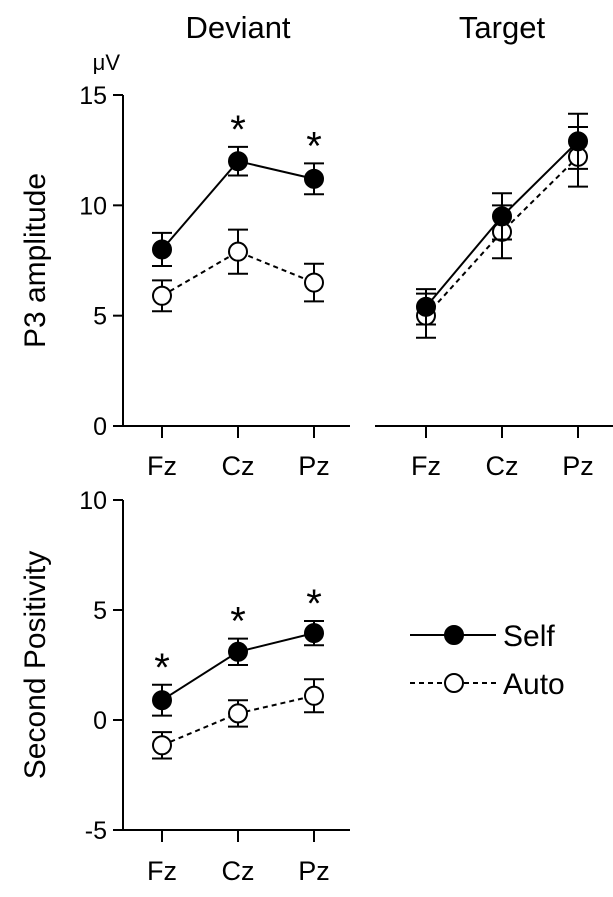 The width and height of the screenshot is (613, 897). Describe the element at coordinates (96, 831) in the screenshot. I see `y-tick-label: -5` at that location.